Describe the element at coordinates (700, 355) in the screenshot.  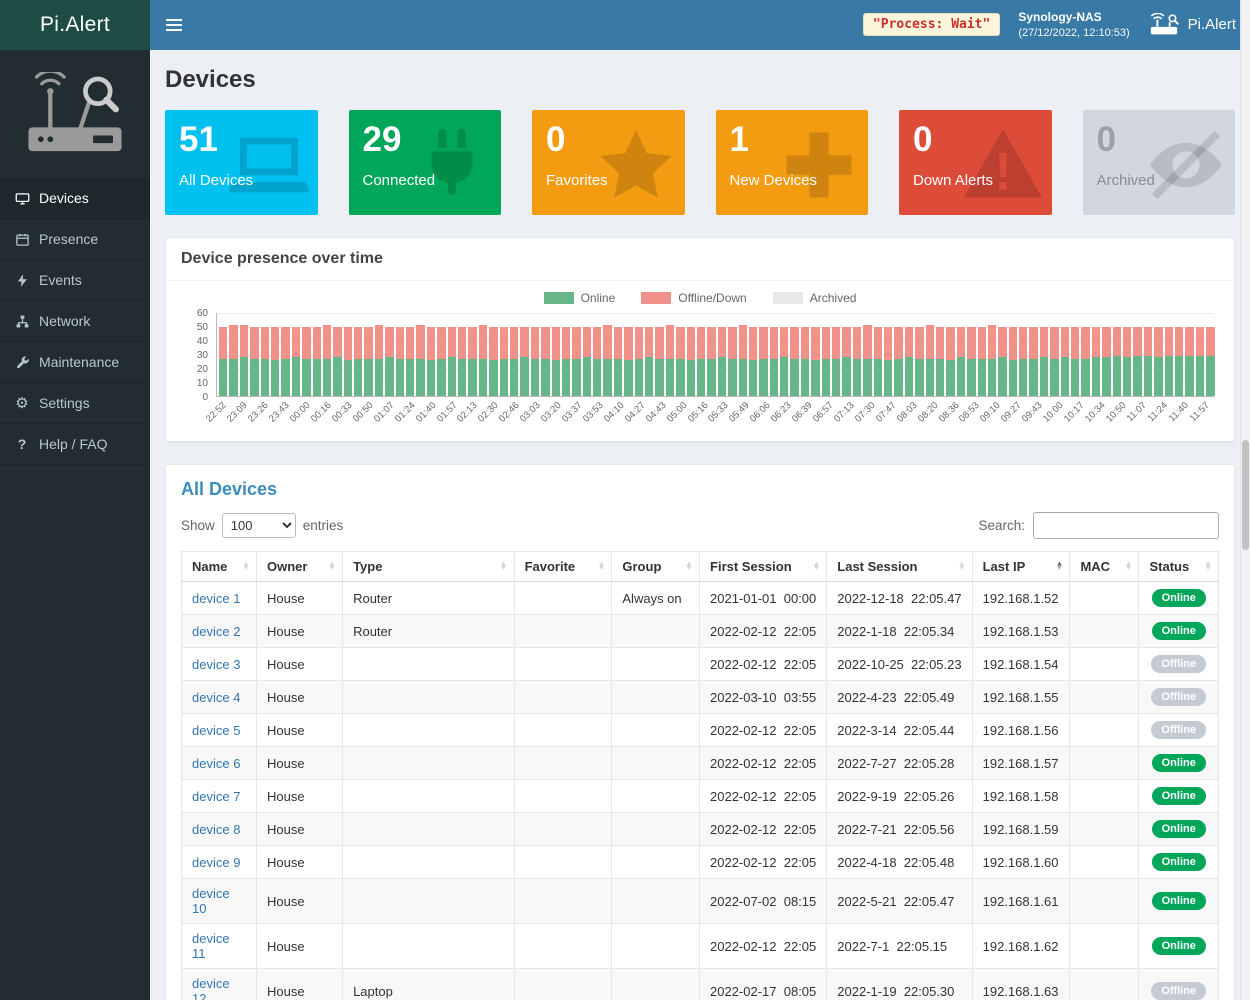
I see `chart-plot-wrap: 0 10 20 30 40 50 60` at that location.